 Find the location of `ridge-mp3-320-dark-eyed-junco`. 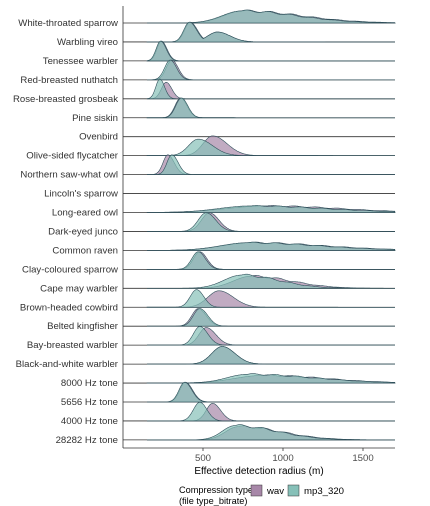

ridge-mp3-320-dark-eyed-junco is located at coordinates (271, 222).